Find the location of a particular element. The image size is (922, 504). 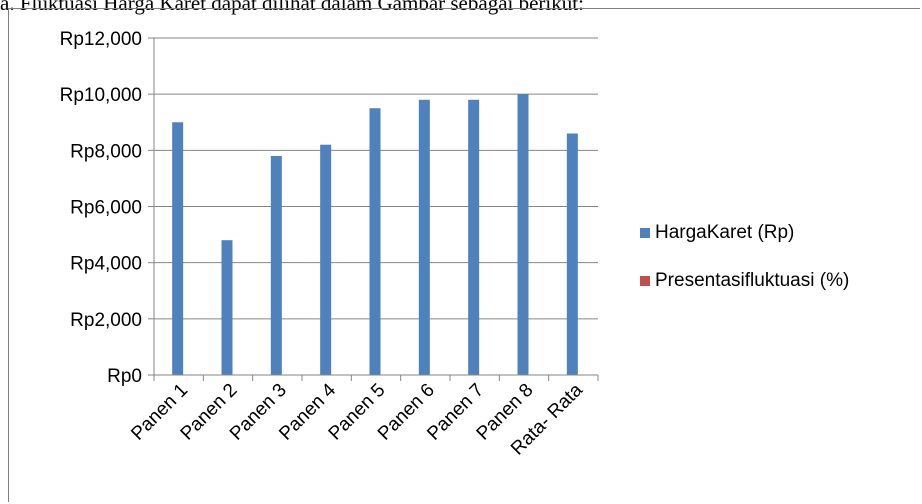

y-tick-label: Rp6,000 is located at coordinates (106, 208).